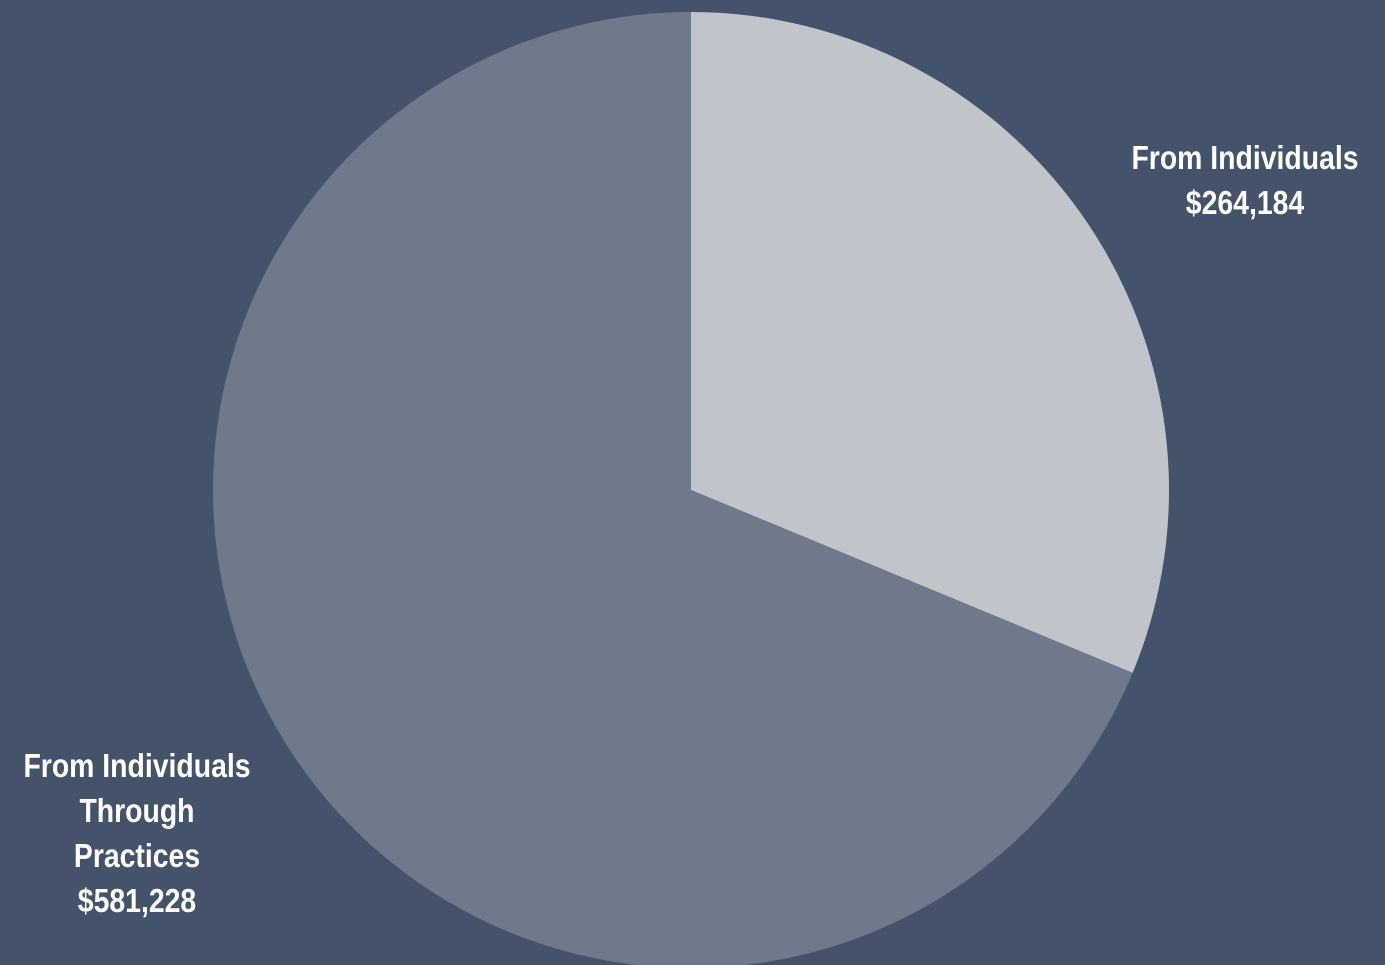 This screenshot has height=965, width=1385. What do you see at coordinates (1245, 202) in the screenshot?
I see `slice-value-label: $264,184` at bounding box center [1245, 202].